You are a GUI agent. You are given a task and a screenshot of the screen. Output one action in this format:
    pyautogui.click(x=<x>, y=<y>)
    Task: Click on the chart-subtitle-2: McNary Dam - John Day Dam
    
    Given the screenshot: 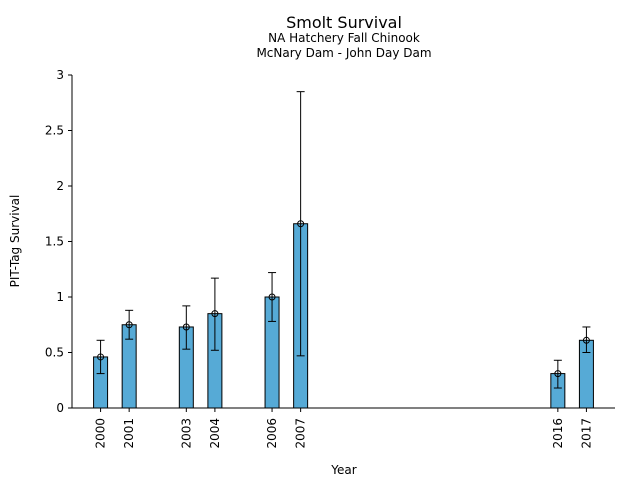 What is the action you would take?
    pyautogui.click(x=343, y=53)
    